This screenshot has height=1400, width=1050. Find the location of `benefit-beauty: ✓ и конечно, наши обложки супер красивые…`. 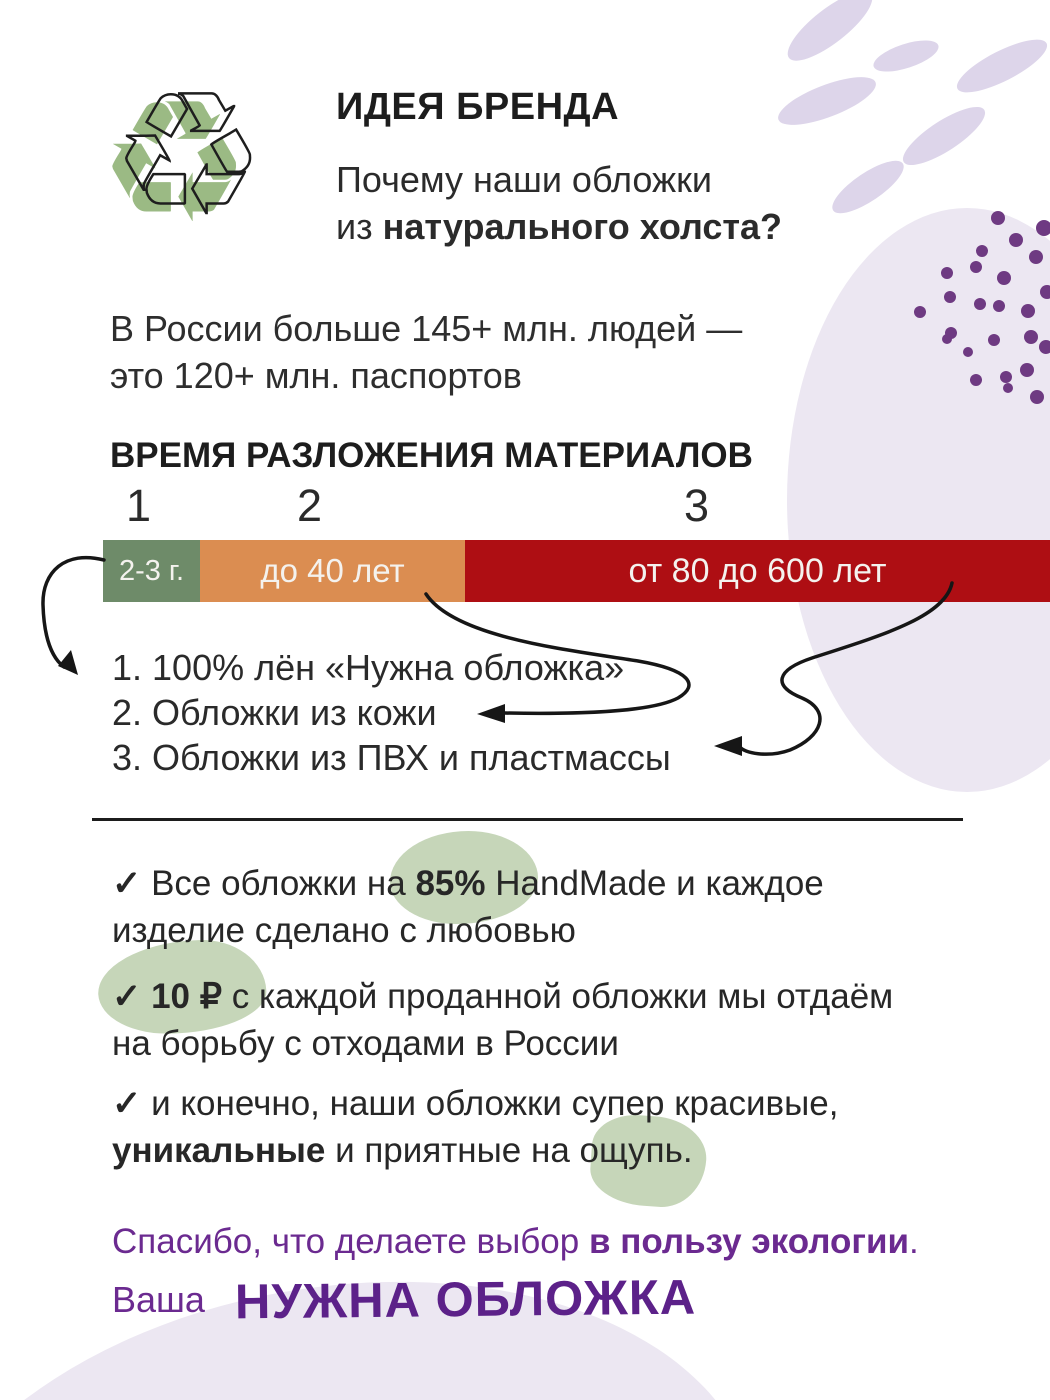

benefit-beauty: ✓ и конечно, наши обложки супер красивые… is located at coordinates (475, 1127).